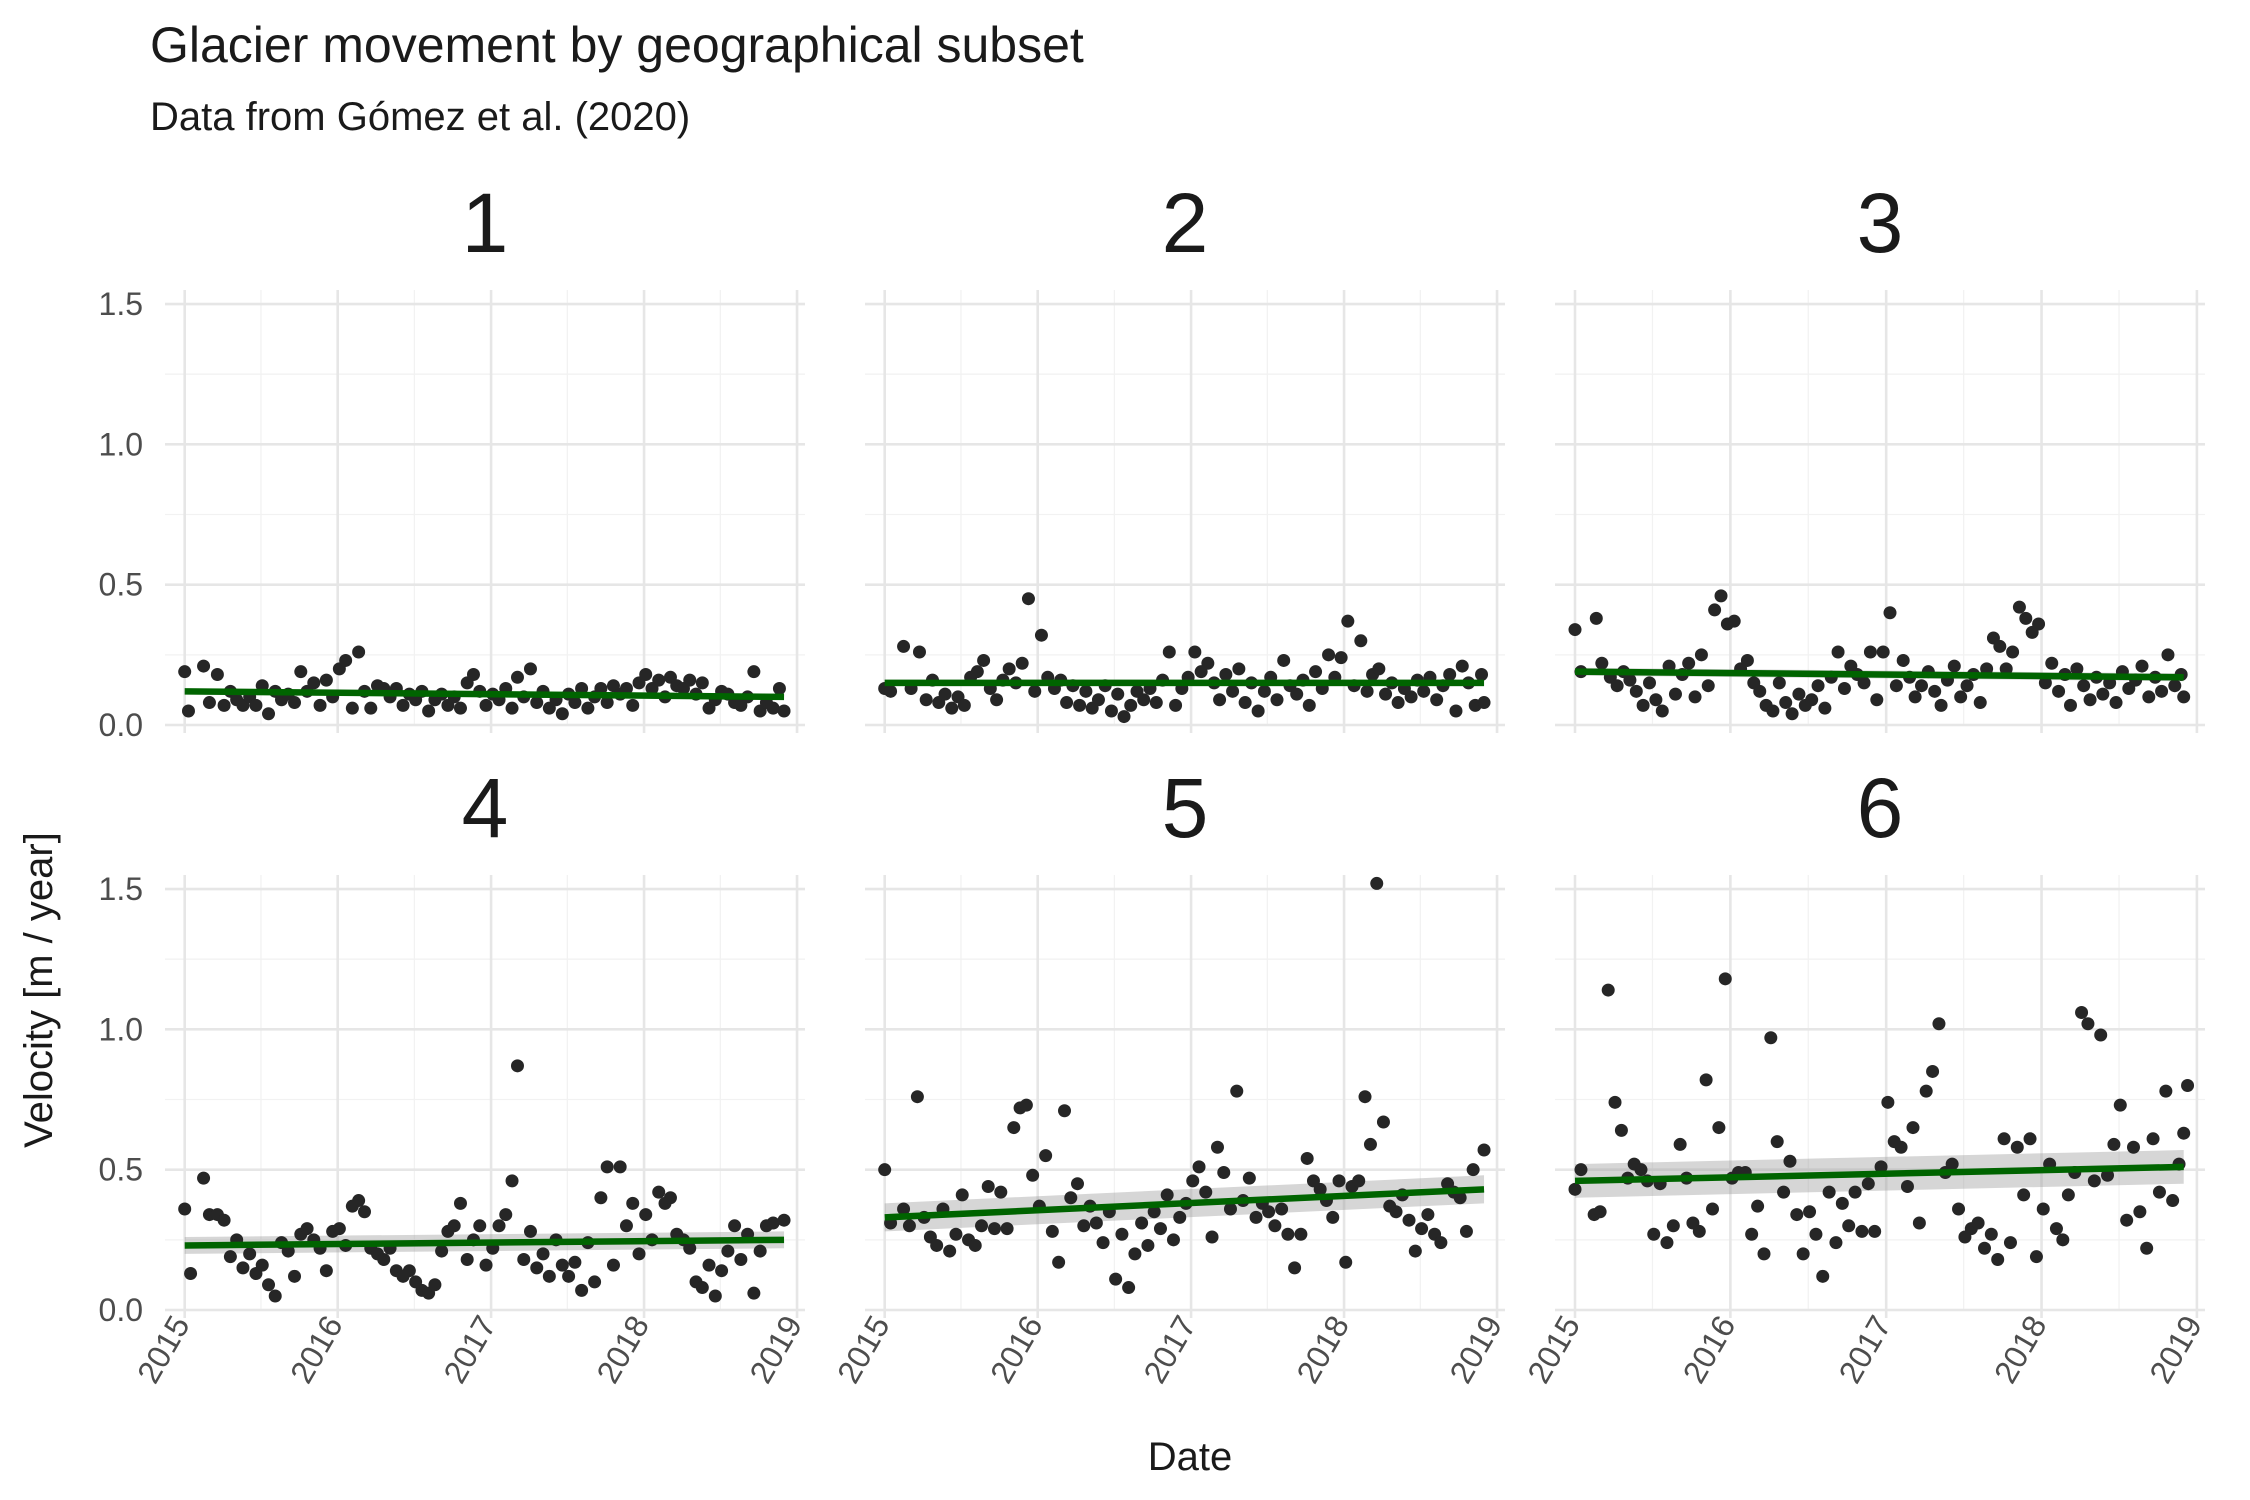 This screenshot has height=1500, width=2250. I want to click on y-axis-title: Velocity [m / year], so click(39, 990).